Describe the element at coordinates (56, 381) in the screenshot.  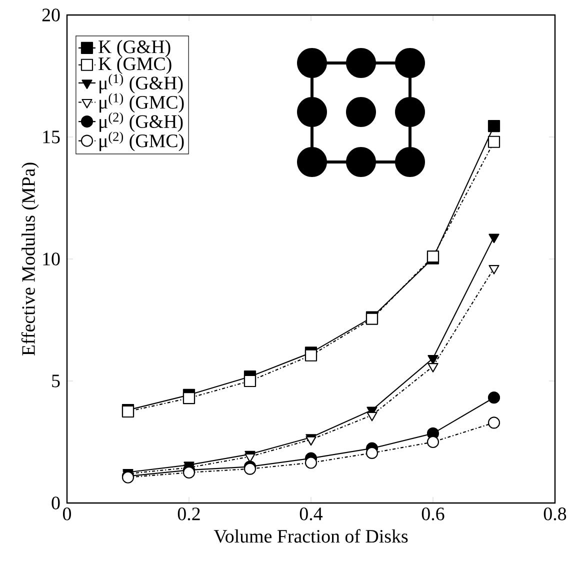
I see `y-tick-label: 5` at that location.